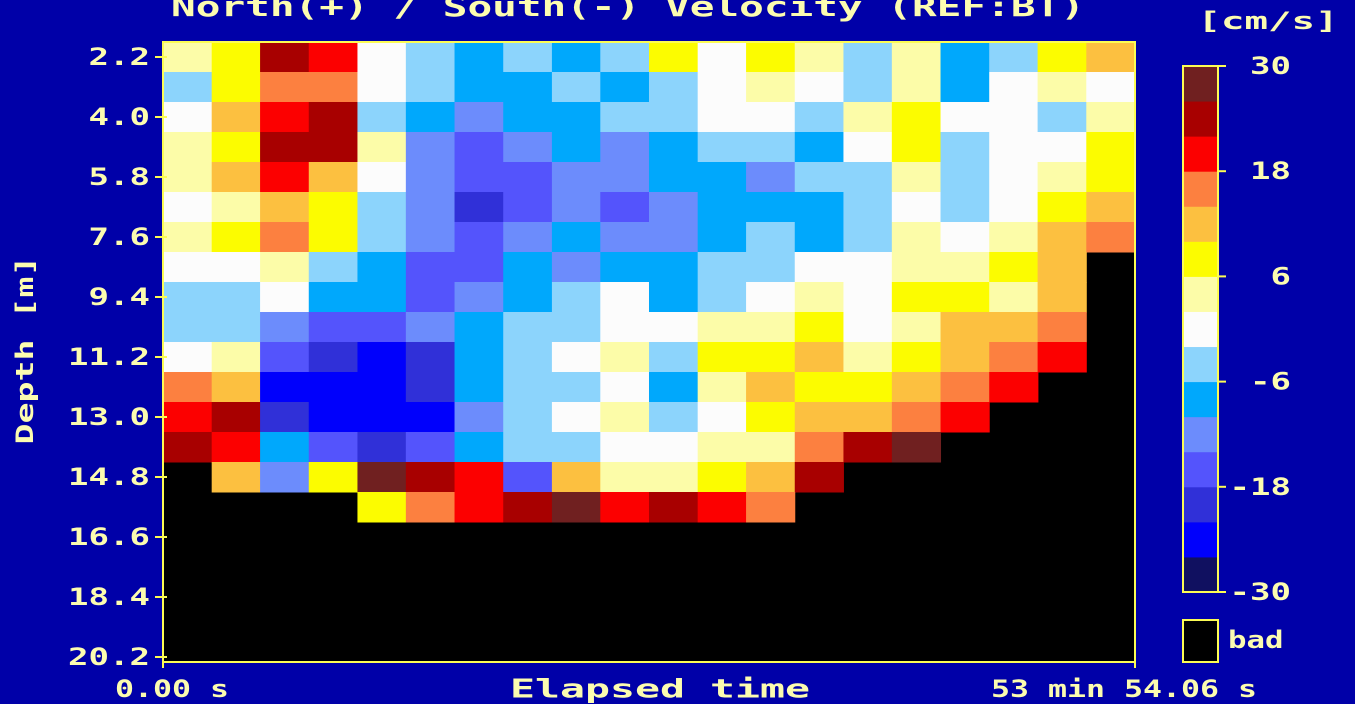  What do you see at coordinates (120, 57) in the screenshot?
I see `y-tick-label: 2.2` at bounding box center [120, 57].